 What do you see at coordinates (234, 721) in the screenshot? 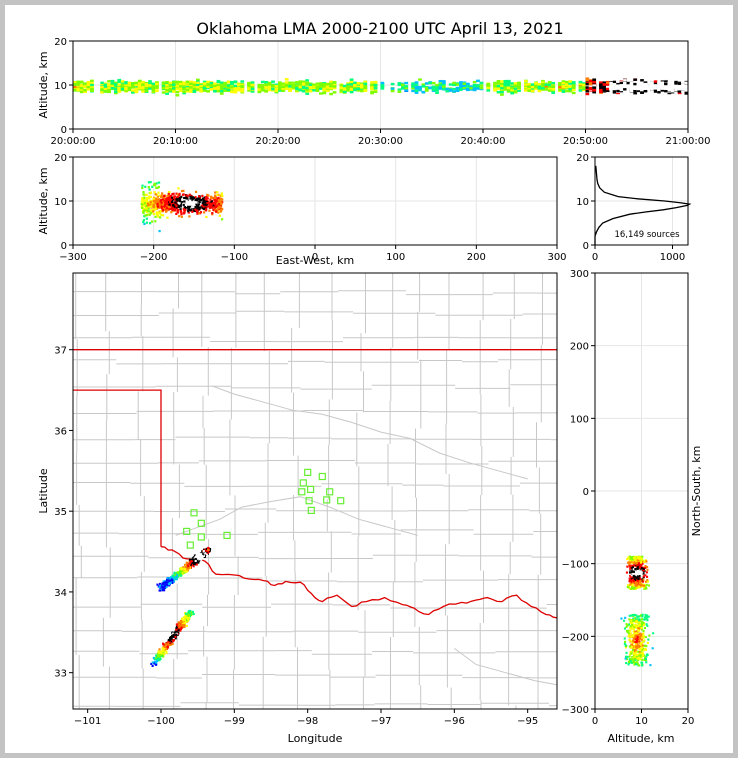
I see `longitude-tick-label: −99` at bounding box center [234, 721].